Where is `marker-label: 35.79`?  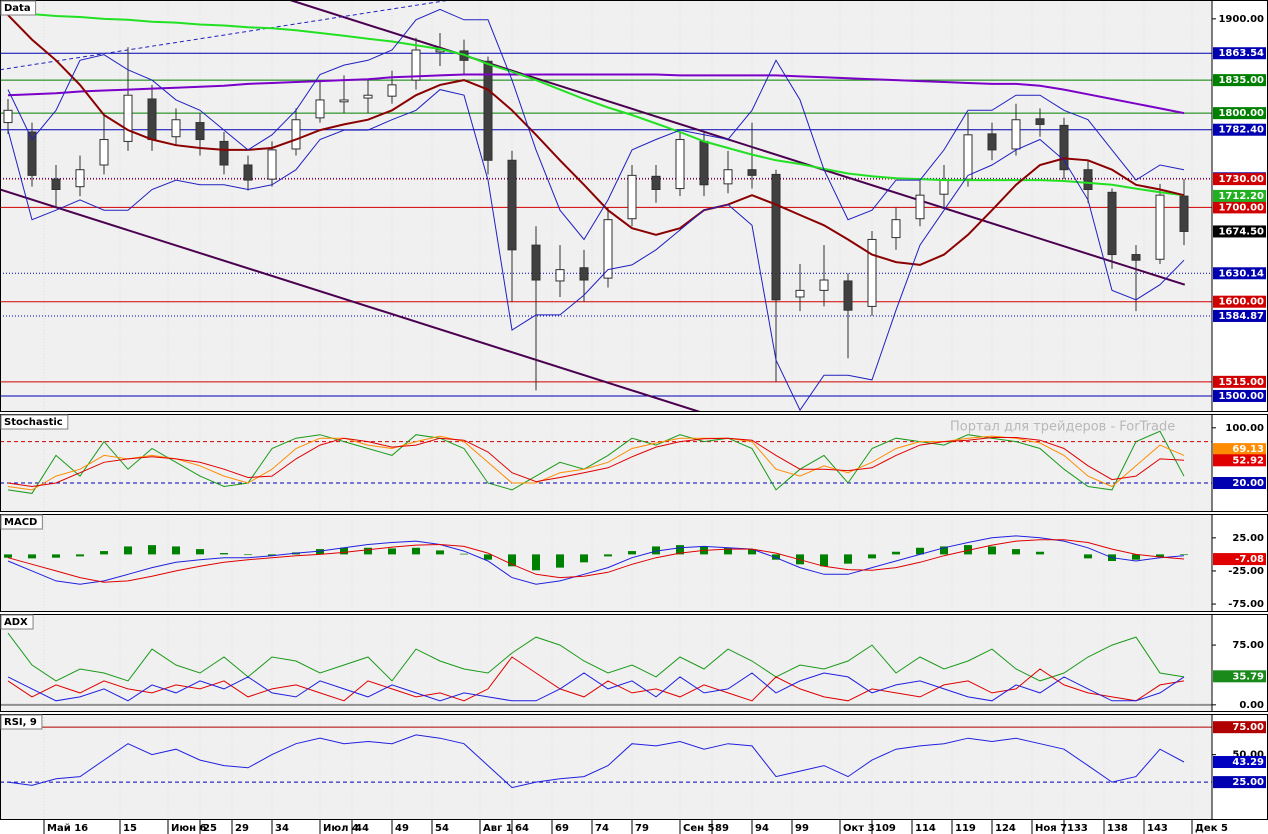
marker-label: 35.79 is located at coordinates (1248, 676).